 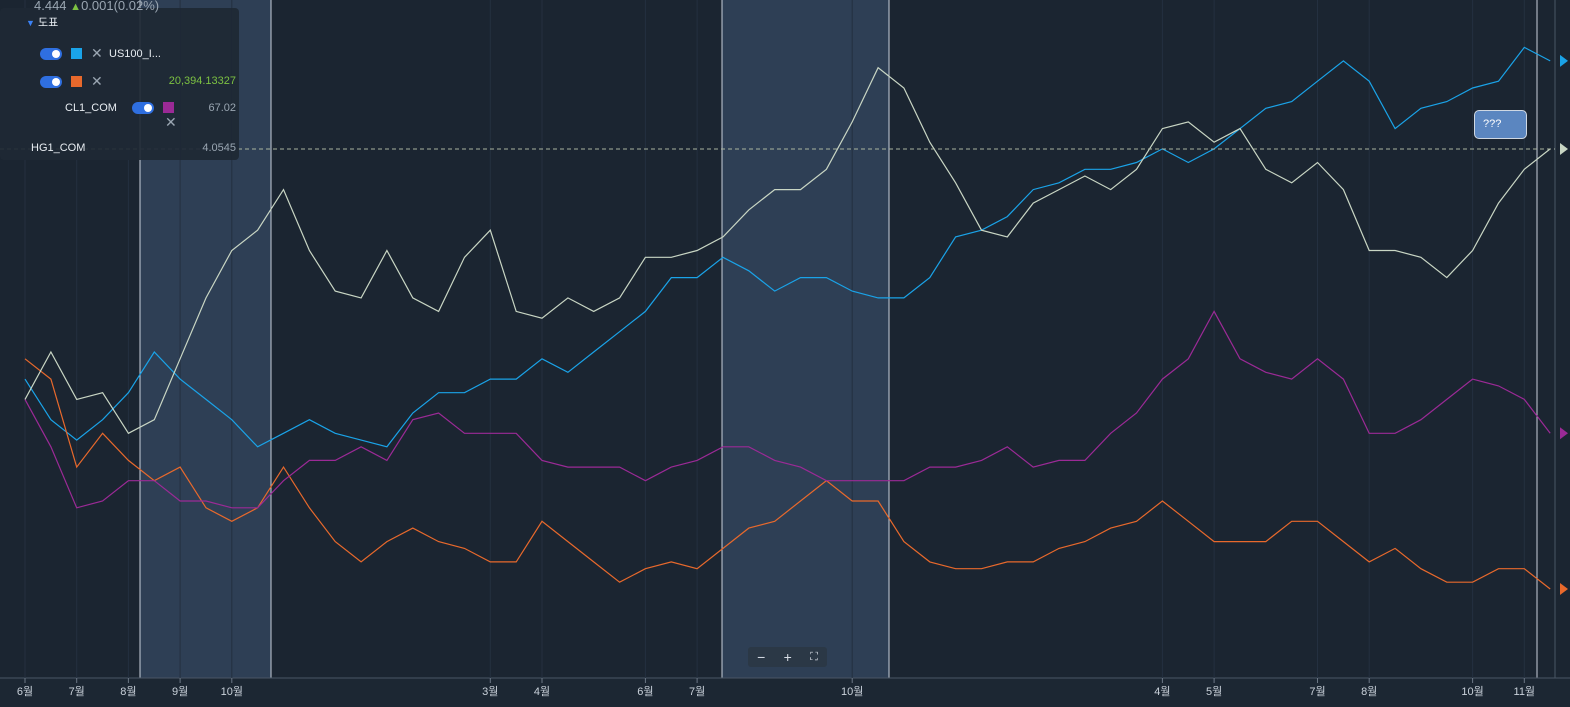 I want to click on x-tick-label: 11월, so click(x=1525, y=691).